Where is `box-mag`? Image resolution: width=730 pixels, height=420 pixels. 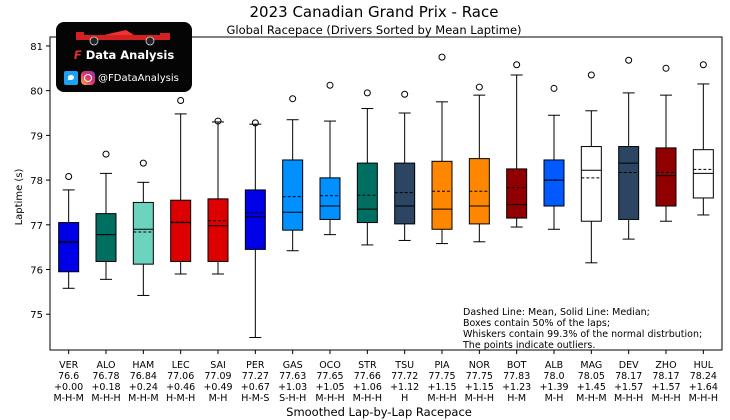 box-mag is located at coordinates (591, 167).